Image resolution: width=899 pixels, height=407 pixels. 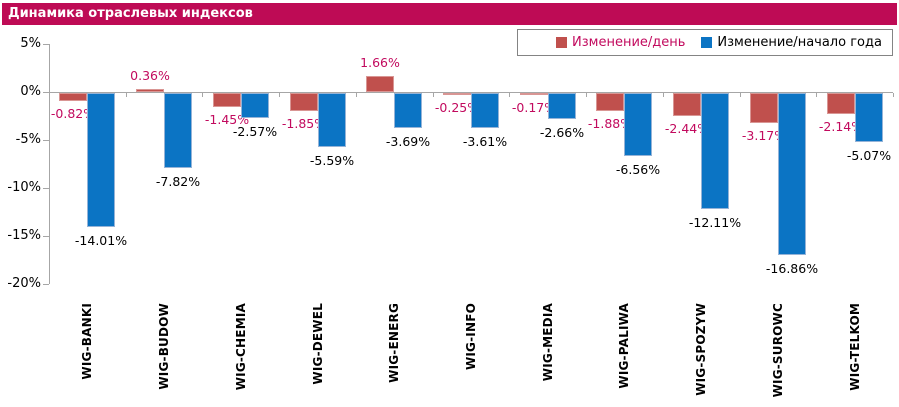 I want to click on x-axis-zero-line, so click(x=471, y=92).